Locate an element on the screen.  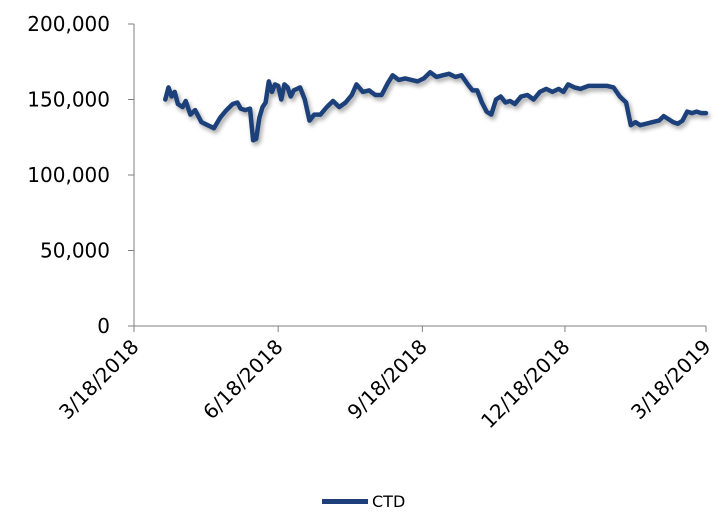
series-layer is located at coordinates (436, 106).